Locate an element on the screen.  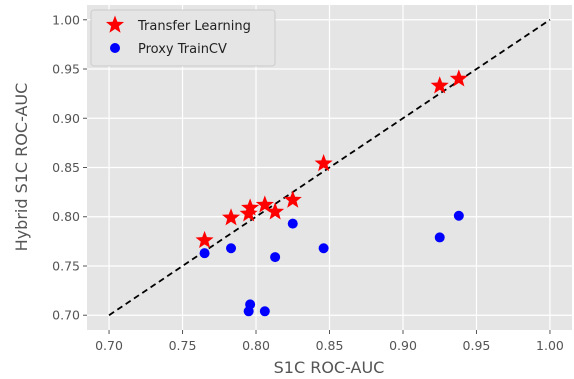
y-tick-label: 0.70 is located at coordinates (66, 315).